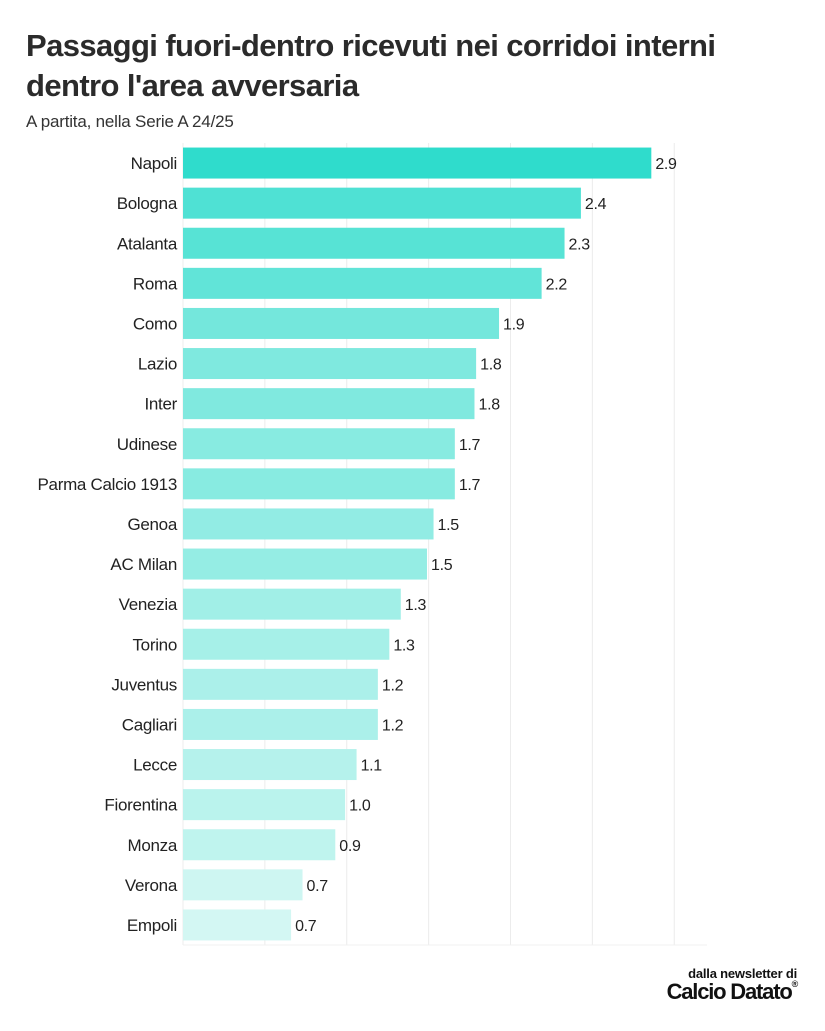 This screenshot has height=1031, width=825. What do you see at coordinates (160, 404) in the screenshot?
I see `category-label: Inter` at bounding box center [160, 404].